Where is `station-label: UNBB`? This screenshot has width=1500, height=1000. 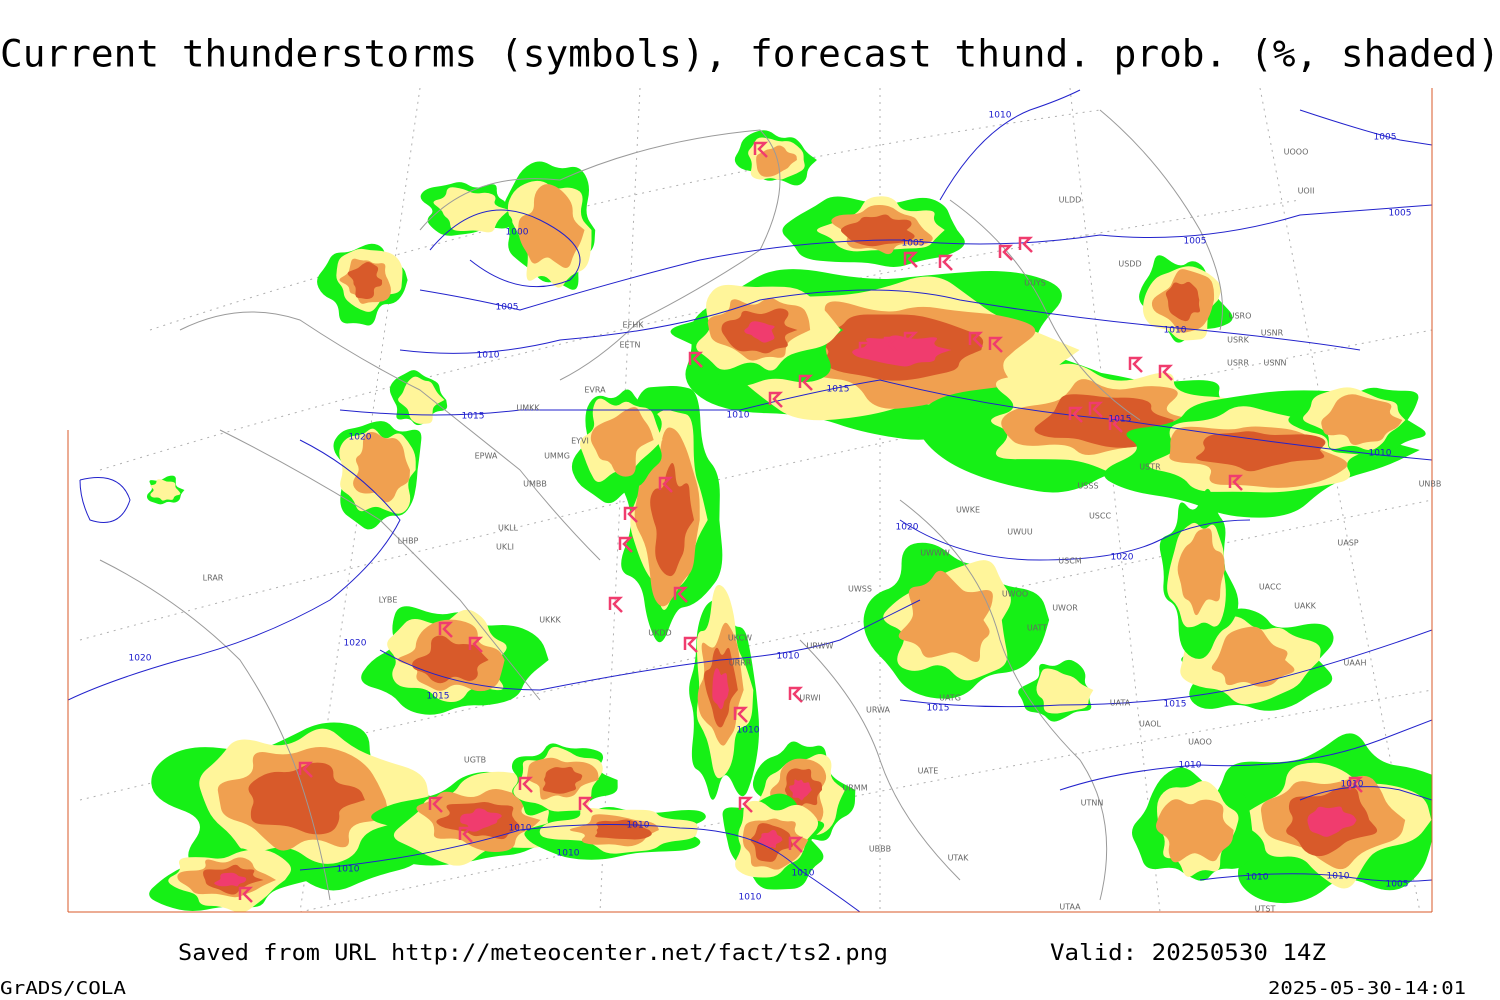 station-label: UNBB is located at coordinates (1430, 484).